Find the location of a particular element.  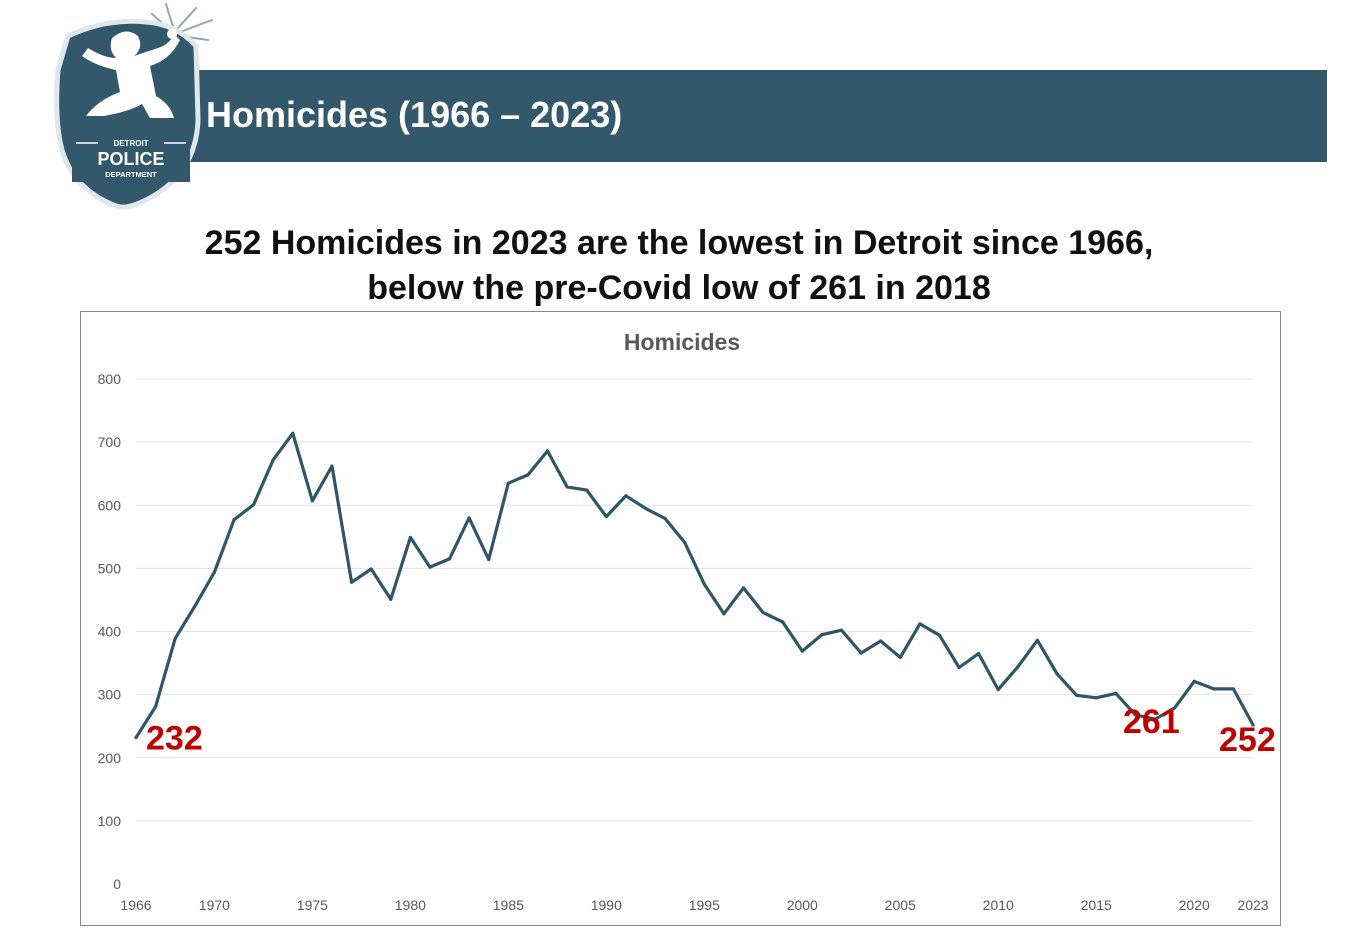

x-tick-label: 2023 is located at coordinates (1252, 905).